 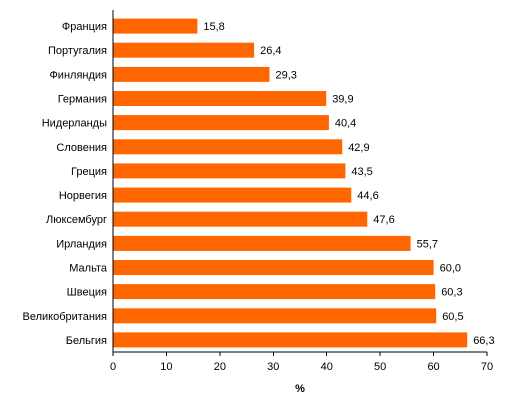 I want to click on x-tick-label: 70, so click(x=487, y=367).